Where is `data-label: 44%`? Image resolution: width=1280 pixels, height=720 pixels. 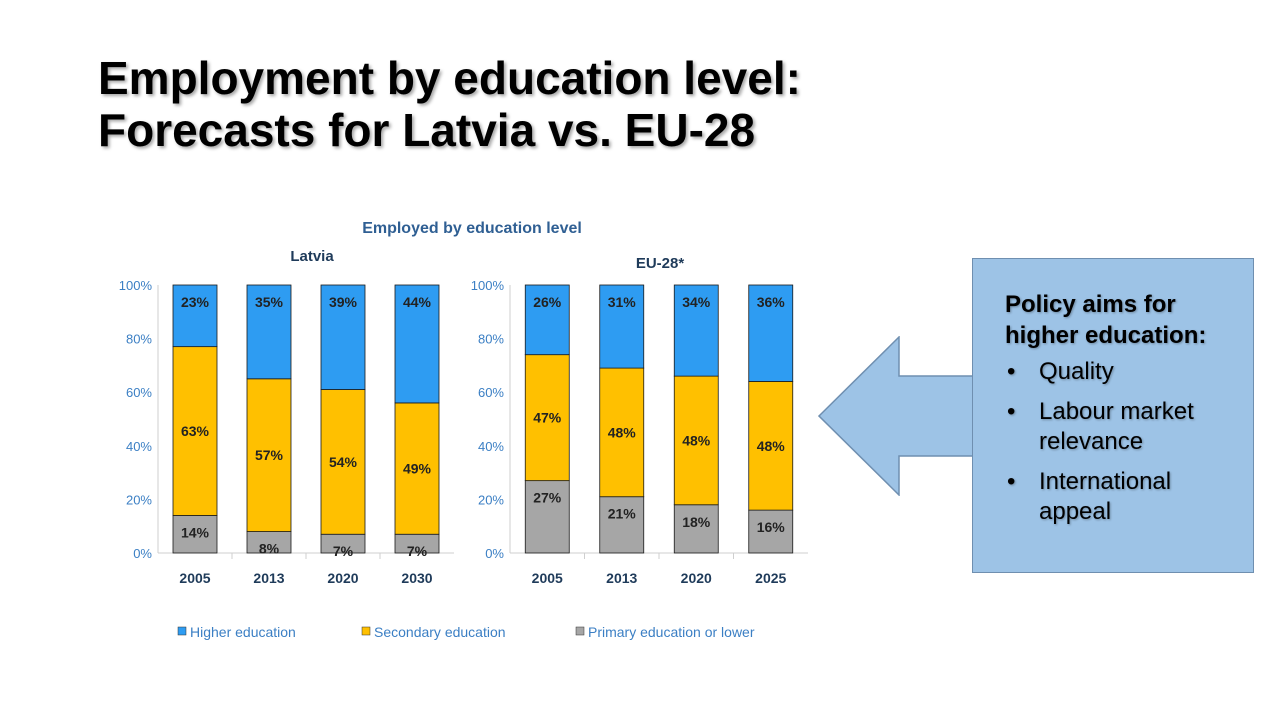 data-label: 44% is located at coordinates (417, 302).